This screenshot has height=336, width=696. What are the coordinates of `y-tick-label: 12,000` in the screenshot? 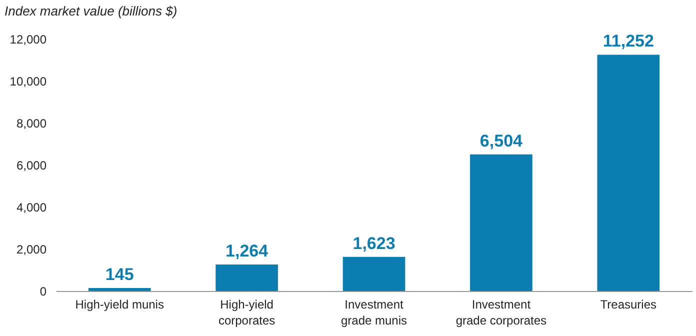 It's located at (28, 39).